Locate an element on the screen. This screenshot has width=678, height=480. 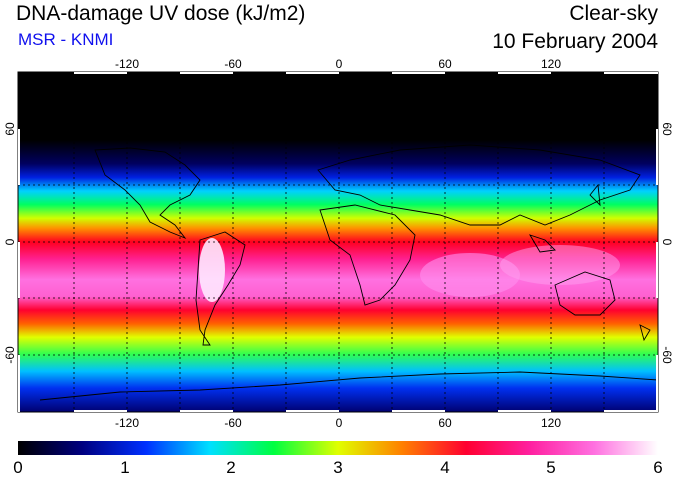
lat-label-left: -60 is located at coordinates (10, 355).